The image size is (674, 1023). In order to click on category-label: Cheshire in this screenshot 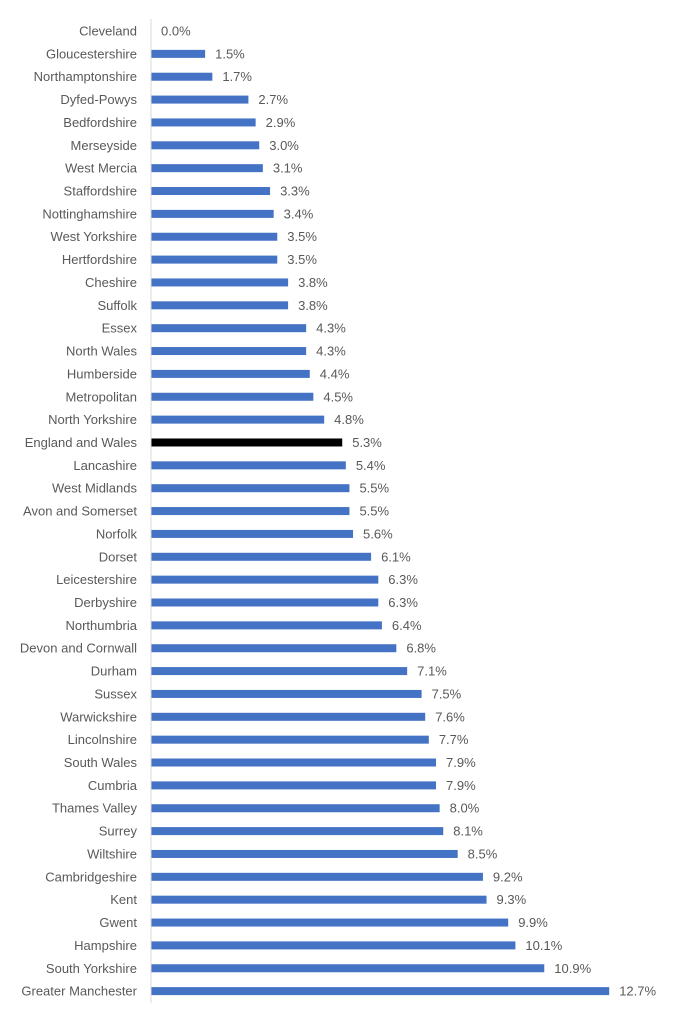, I will do `click(111, 282)`.